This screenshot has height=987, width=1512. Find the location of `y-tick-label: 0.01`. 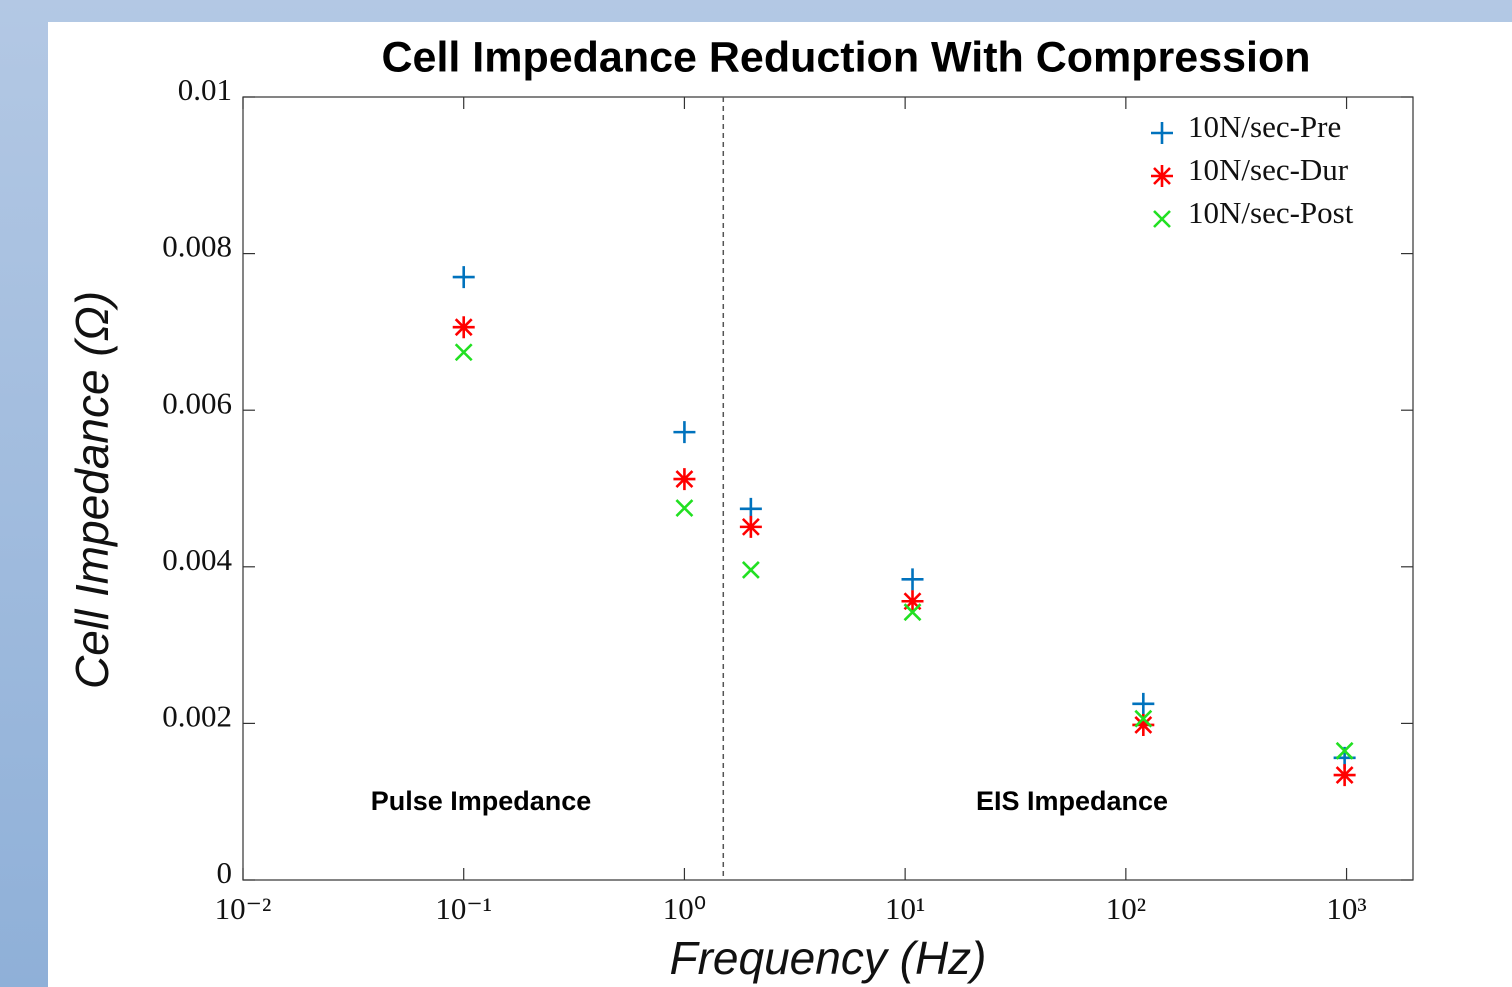

y-tick-label: 0.01 is located at coordinates (205, 89).